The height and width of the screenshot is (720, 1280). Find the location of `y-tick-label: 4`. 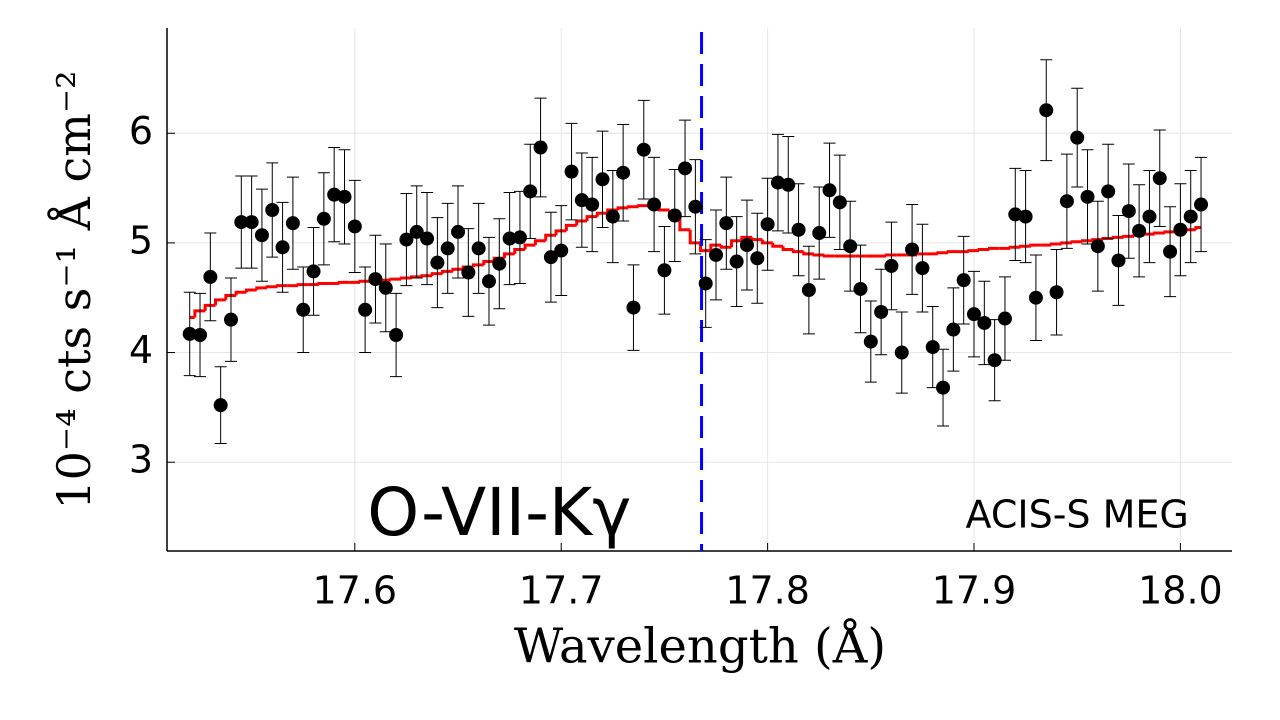

y-tick-label: 4 is located at coordinates (141, 350).